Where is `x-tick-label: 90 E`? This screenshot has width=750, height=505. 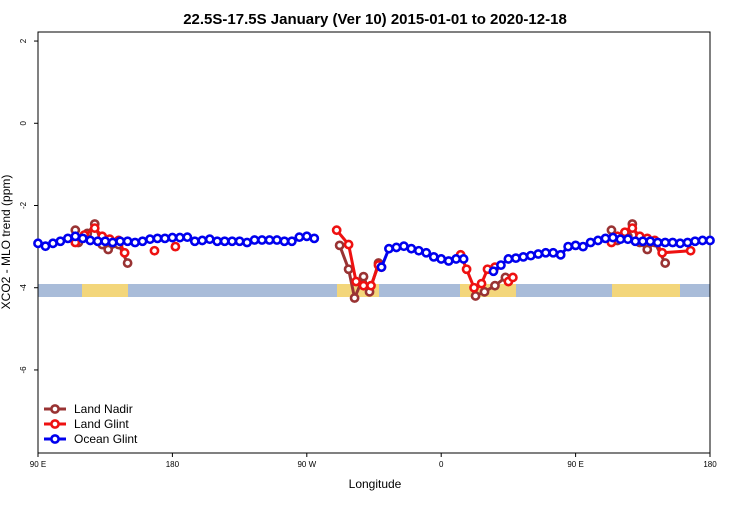 x-tick-label: 90 E is located at coordinates (38, 464).